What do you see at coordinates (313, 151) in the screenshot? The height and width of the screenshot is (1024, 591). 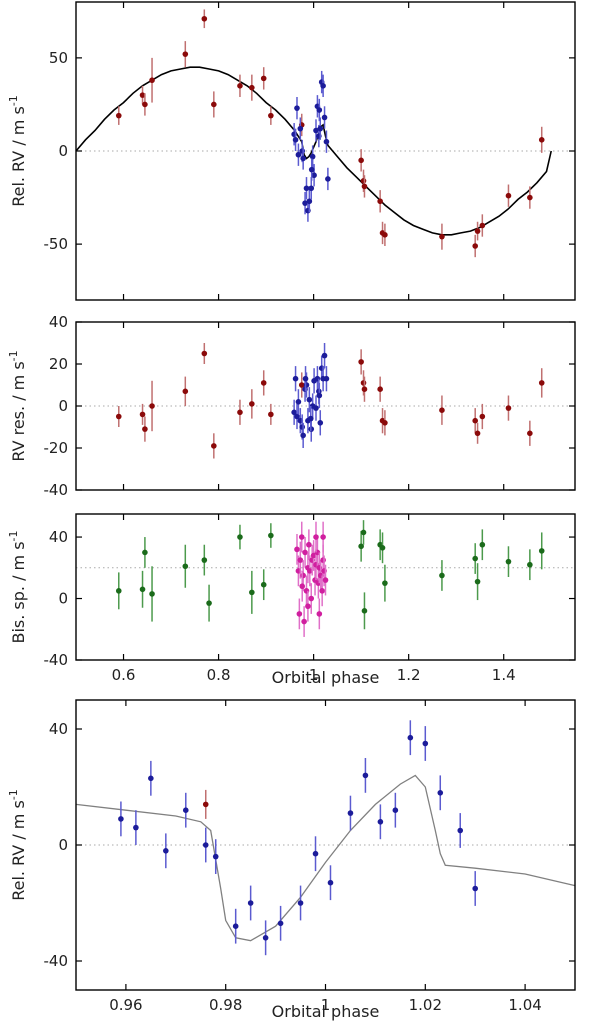 I see `model-curve` at bounding box center [313, 151].